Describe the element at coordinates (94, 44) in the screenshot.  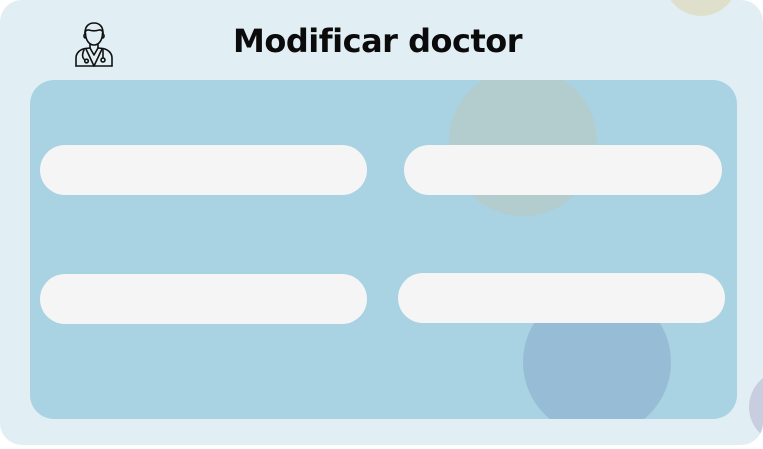
I see `doctor-icon` at that location.